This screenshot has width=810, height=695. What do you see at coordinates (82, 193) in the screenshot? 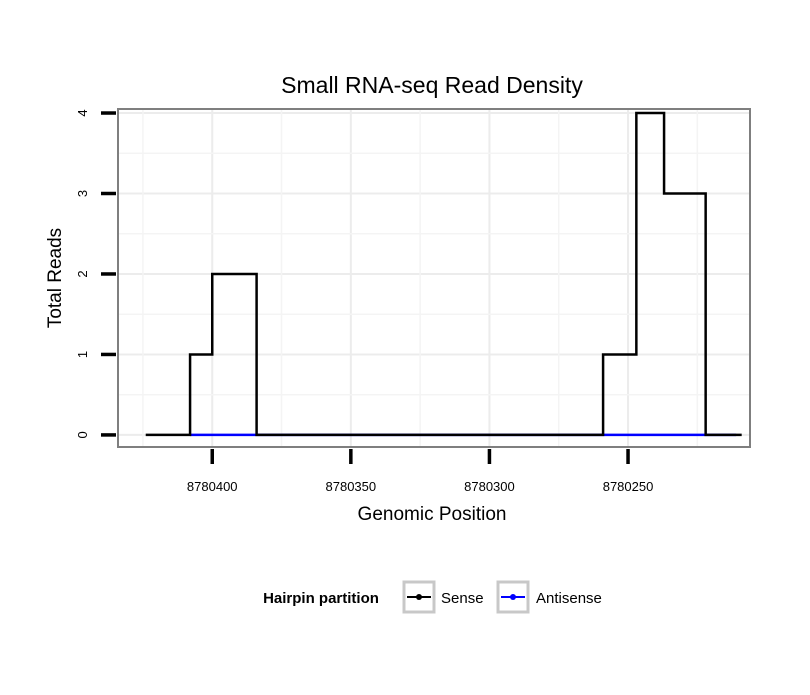
I see `y-tick-label-3: 3` at bounding box center [82, 193].